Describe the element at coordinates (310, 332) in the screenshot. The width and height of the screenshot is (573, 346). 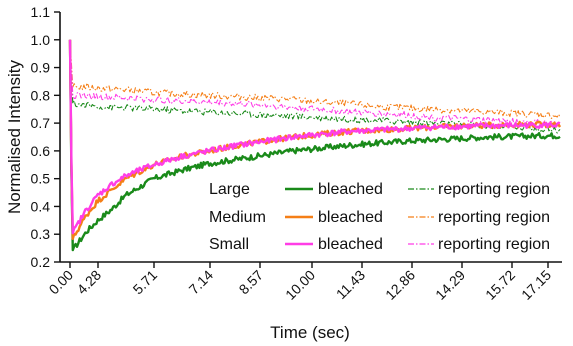
I see `x-axis-title: Time (sec)` at that location.